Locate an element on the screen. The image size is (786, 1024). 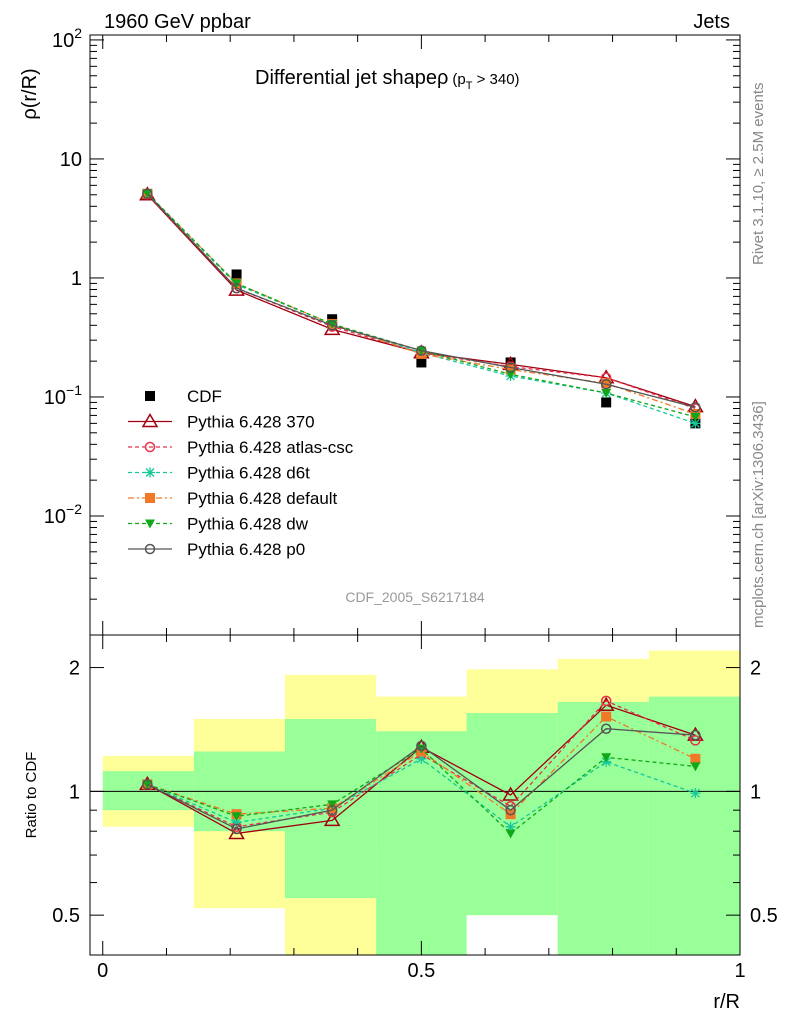
series-pythia-6-428-dw is located at coordinates (421, 791).